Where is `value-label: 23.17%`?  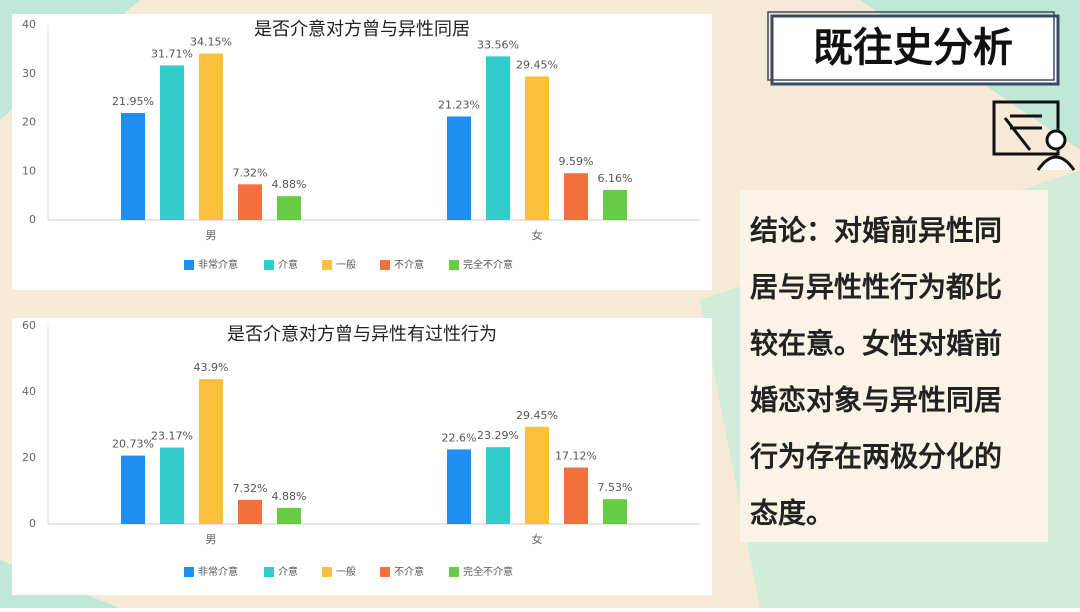
value-label: 23.17% is located at coordinates (172, 436).